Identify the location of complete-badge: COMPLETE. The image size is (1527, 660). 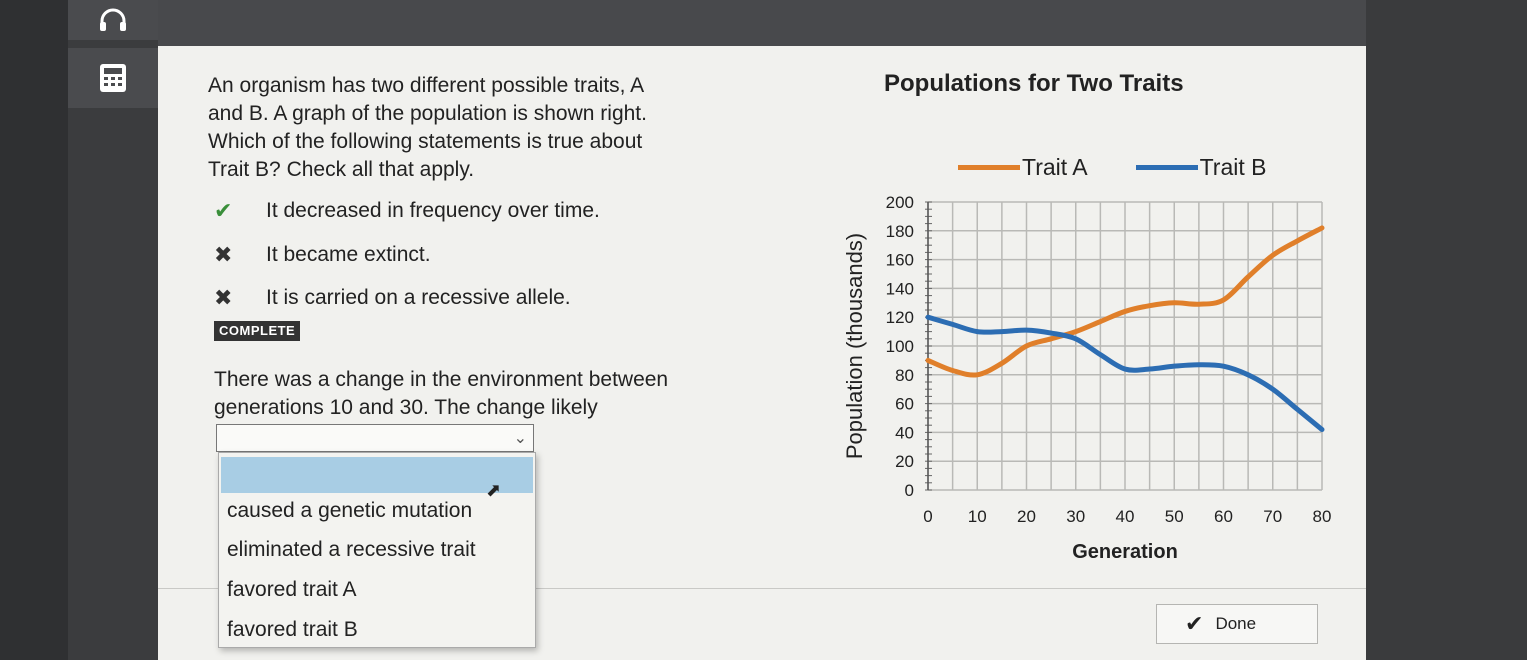
(257, 331).